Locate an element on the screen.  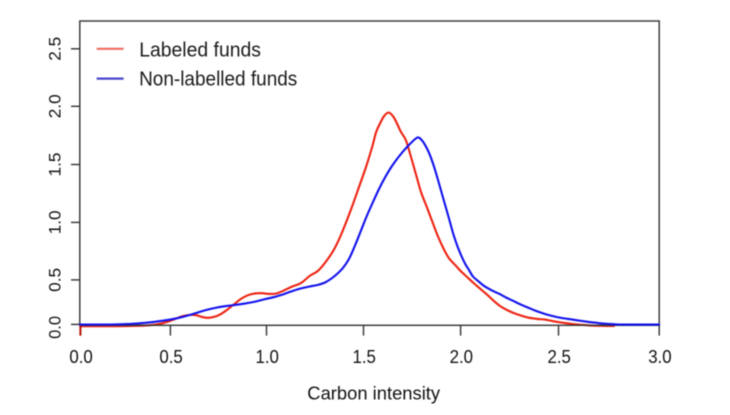
svg-text: Labeled funds is located at coordinates (200, 50).